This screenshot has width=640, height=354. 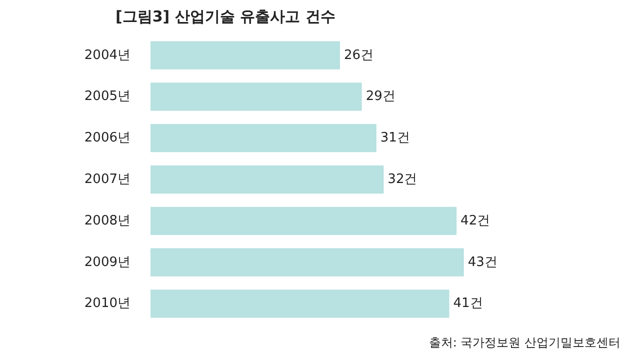 I want to click on y-tick-label: 2006년, so click(x=107, y=138).